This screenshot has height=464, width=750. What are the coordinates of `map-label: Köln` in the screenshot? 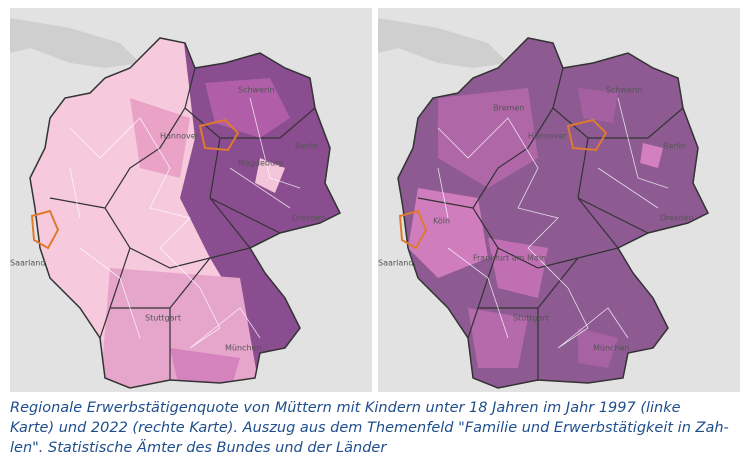 It's located at (441, 221).